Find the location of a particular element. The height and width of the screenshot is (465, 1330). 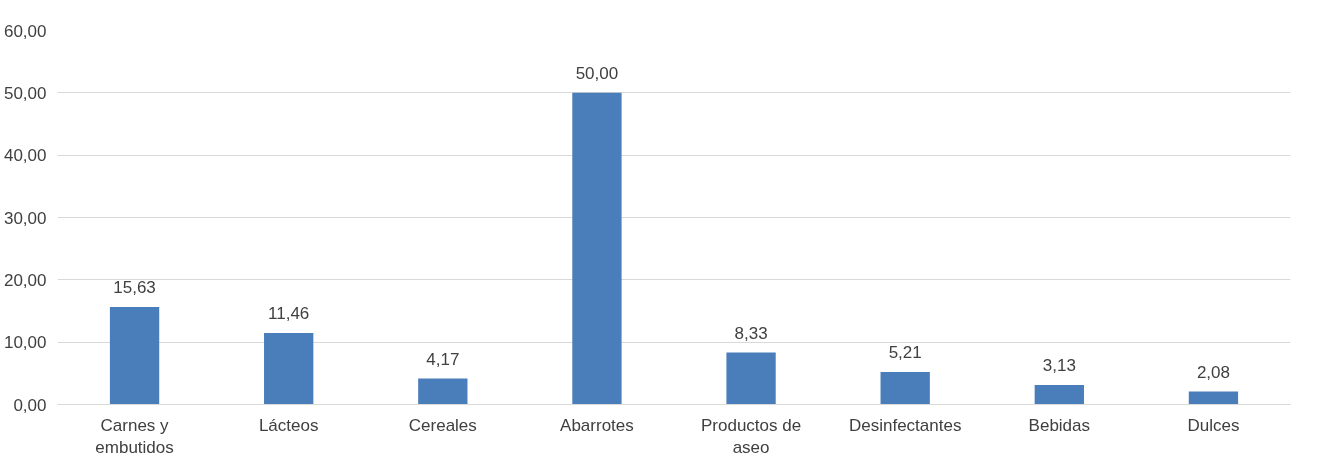

y-tick-label: 20,00 is located at coordinates (25, 280).